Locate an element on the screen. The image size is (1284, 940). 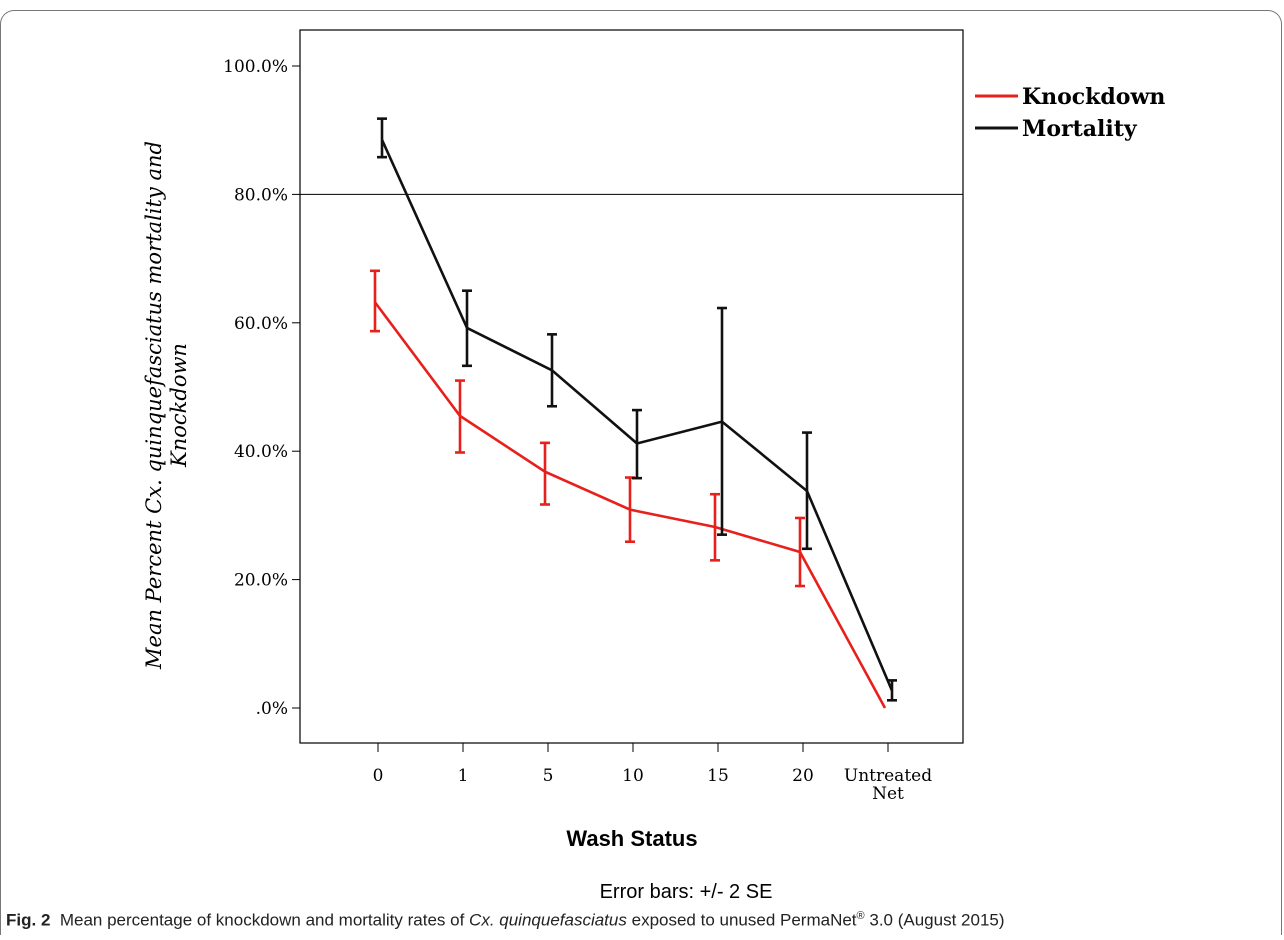
x-tick-label: 15 is located at coordinates (718, 776).